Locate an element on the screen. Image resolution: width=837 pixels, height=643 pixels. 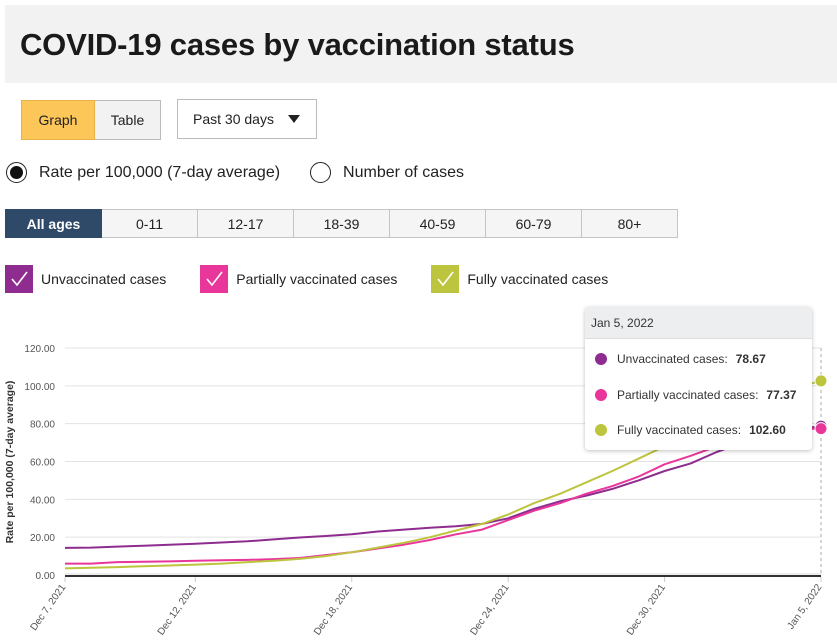
tooltip-label: Unvaccinated cases: is located at coordinates (672, 359).